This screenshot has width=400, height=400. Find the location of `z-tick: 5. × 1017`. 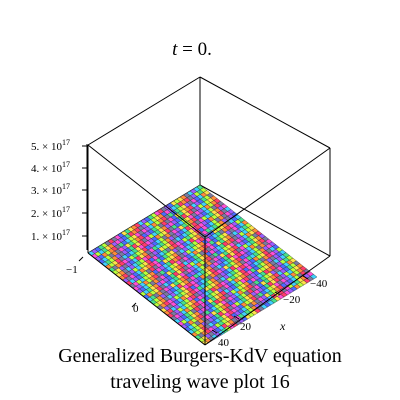

z-tick: 5. × 1017 is located at coordinates (59, 145).